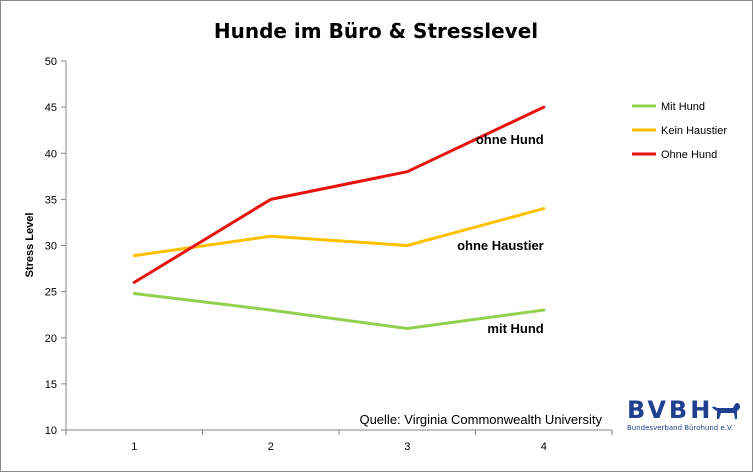  What do you see at coordinates (407, 447) in the screenshot?
I see `x-tick-label: 3` at bounding box center [407, 447].